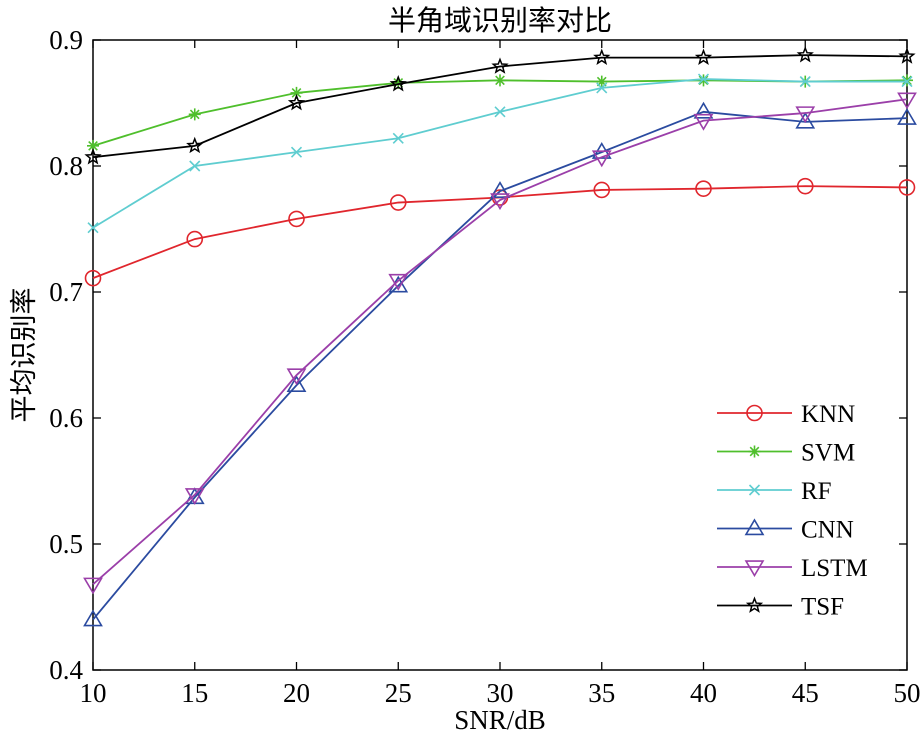 The width and height of the screenshot is (923, 733). Describe the element at coordinates (754, 527) in the screenshot. I see `legend-marker-cnn` at that location.